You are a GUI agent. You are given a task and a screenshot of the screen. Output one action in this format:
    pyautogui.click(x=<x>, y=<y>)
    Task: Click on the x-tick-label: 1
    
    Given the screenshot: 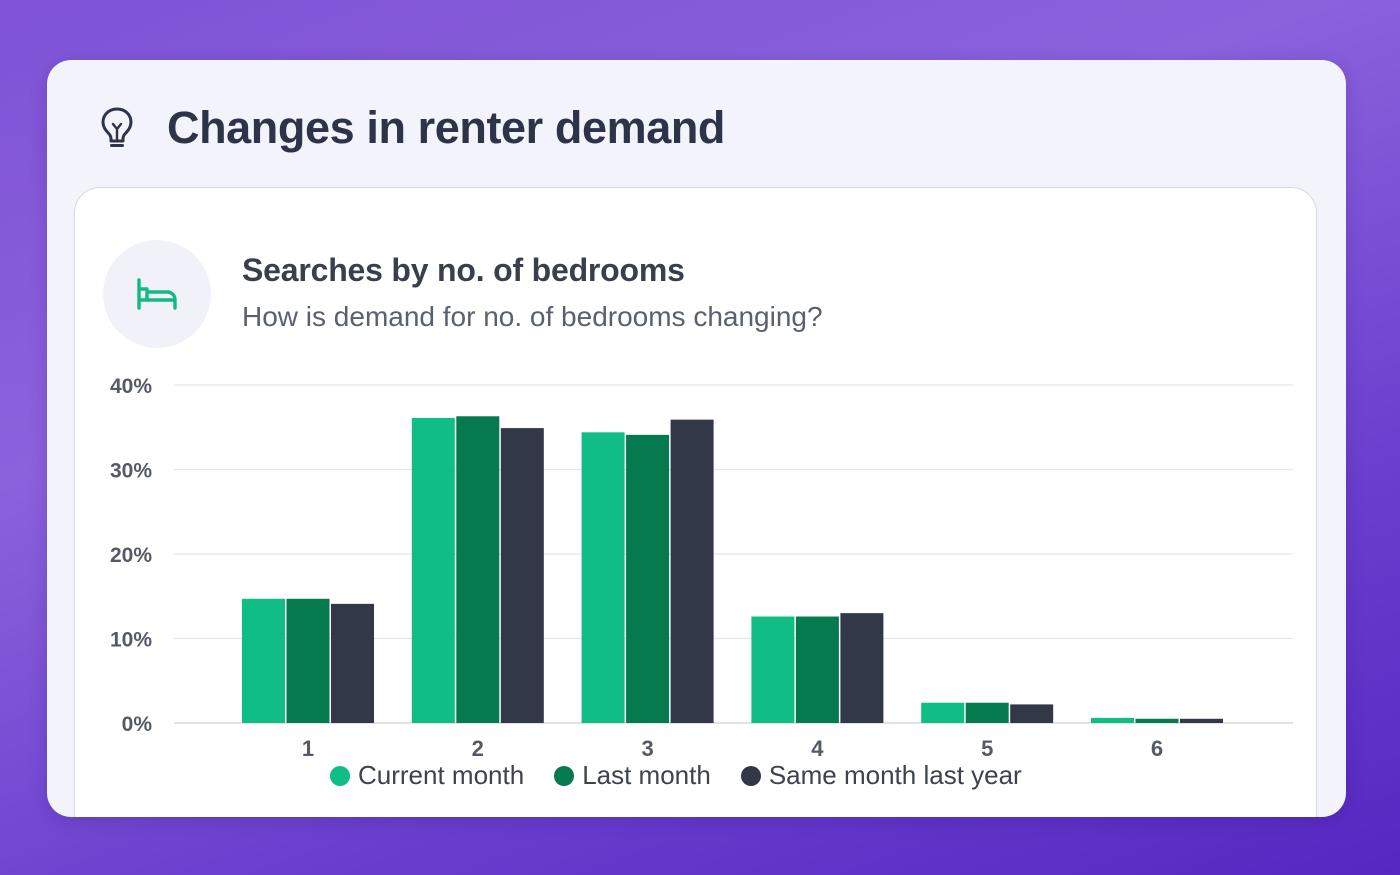 What is the action you would take?
    pyautogui.click(x=308, y=748)
    